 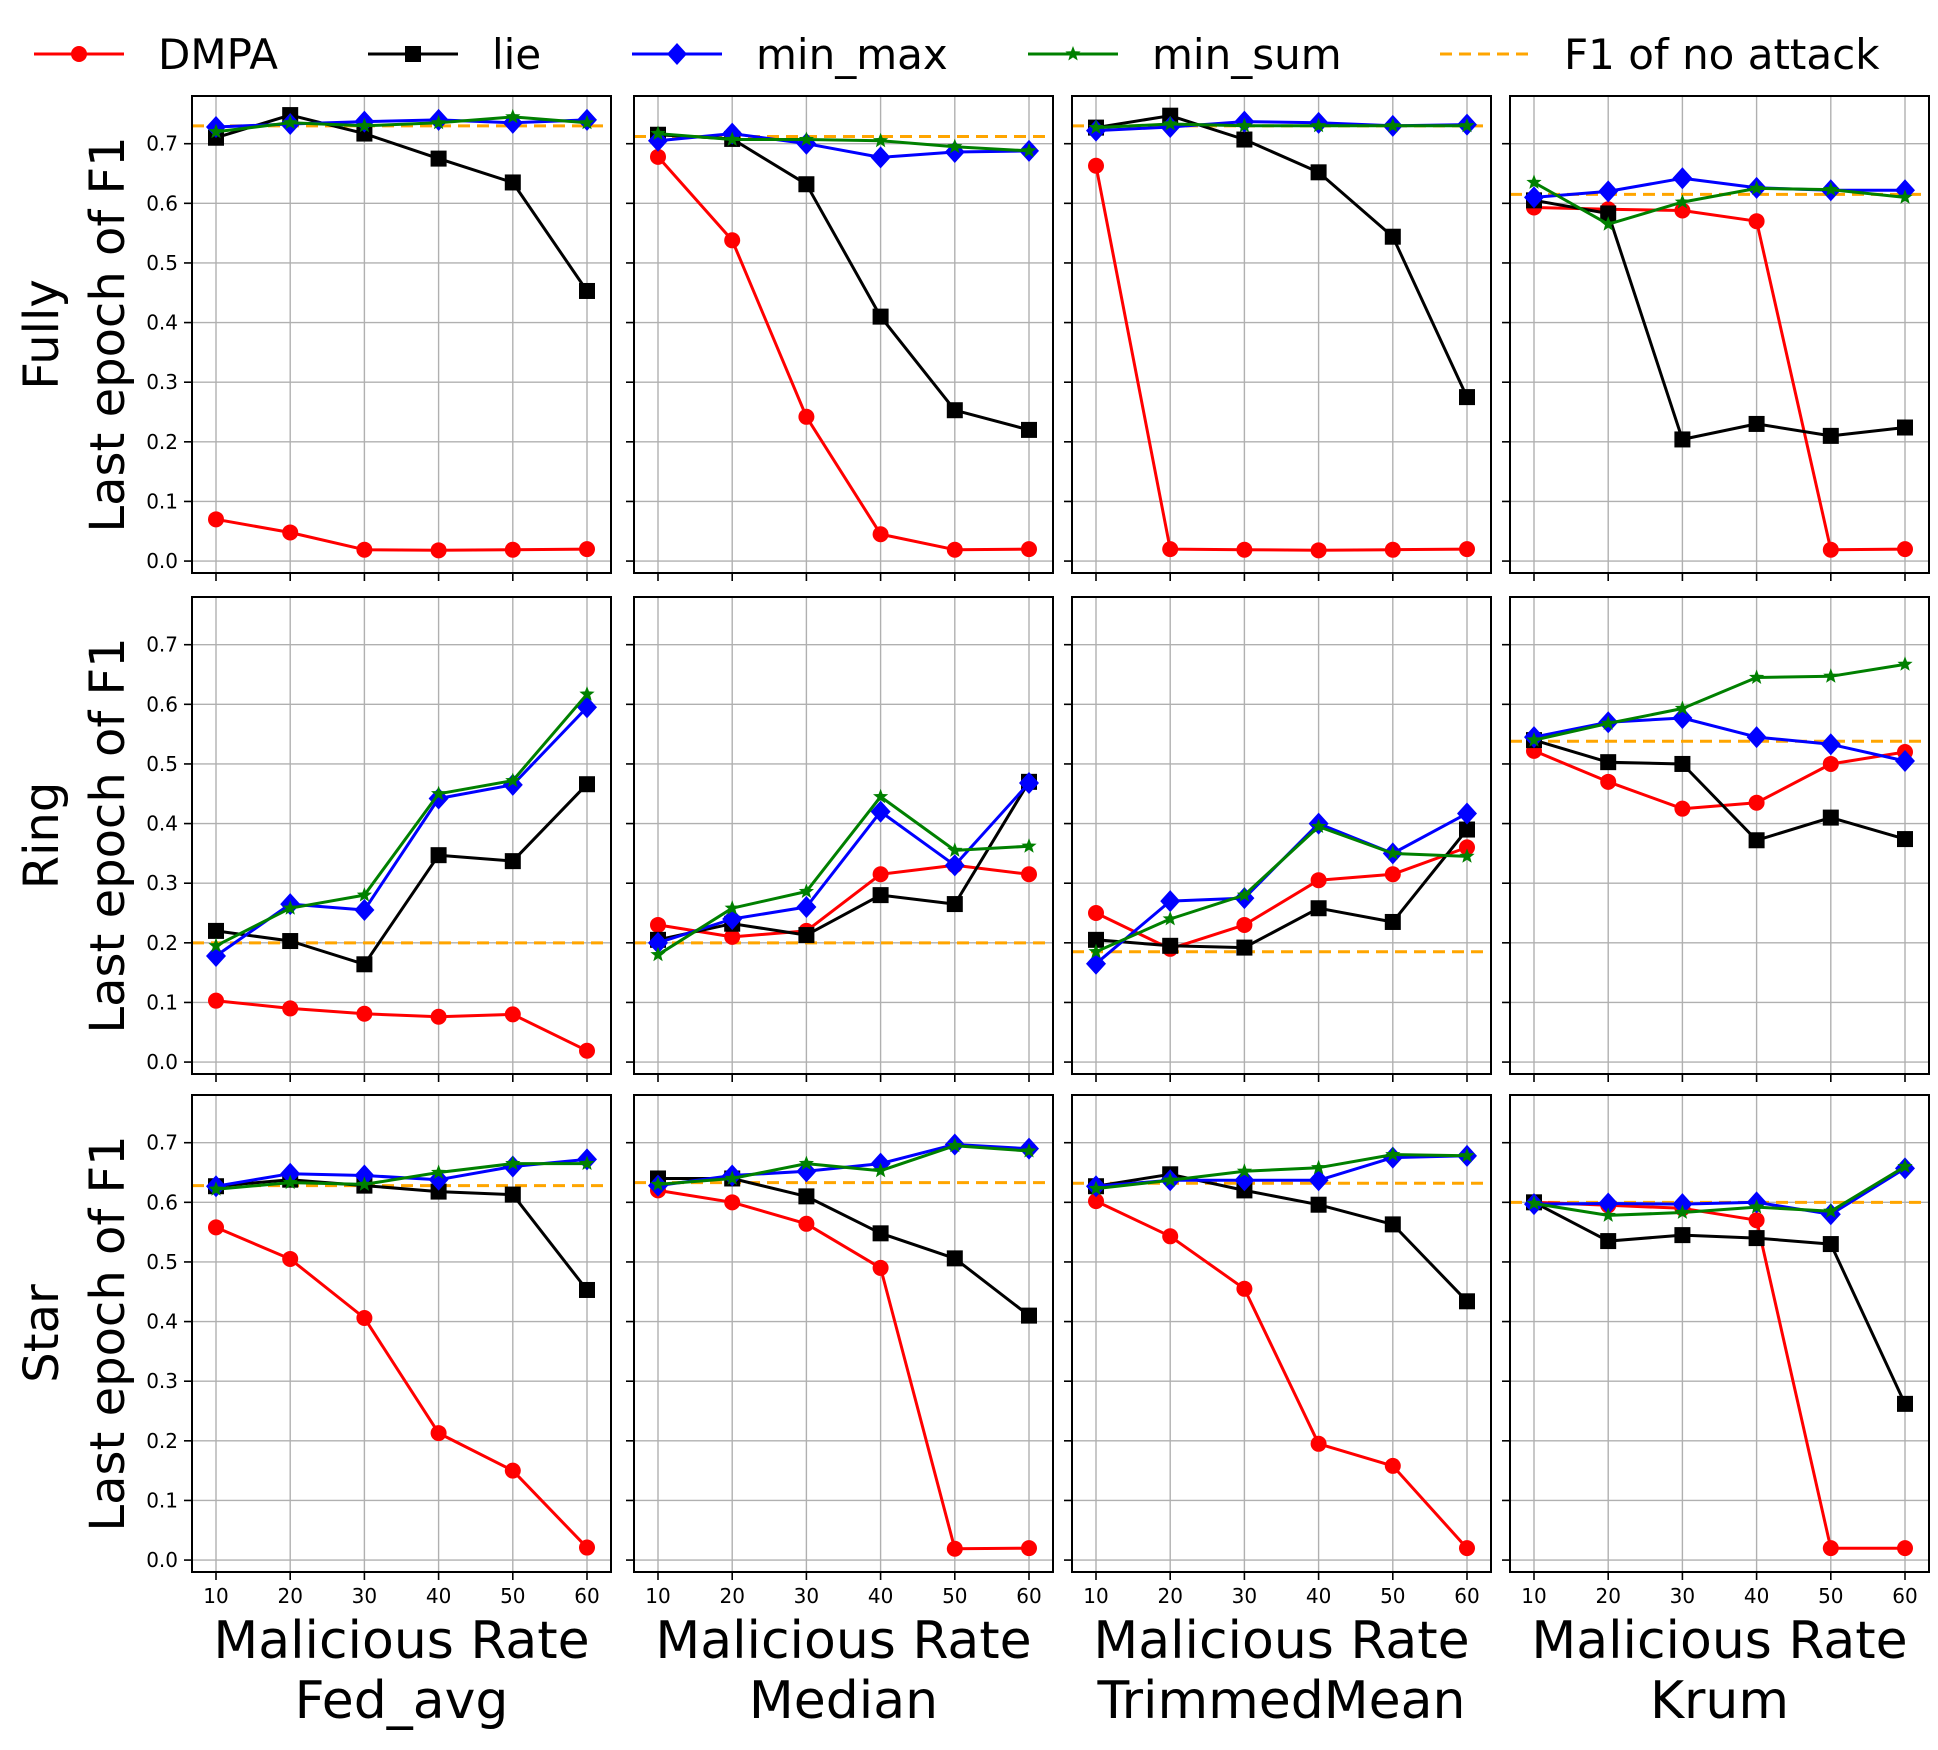 What do you see at coordinates (162, 561) in the screenshot?
I see `y-tick-label: 0.0` at bounding box center [162, 561].